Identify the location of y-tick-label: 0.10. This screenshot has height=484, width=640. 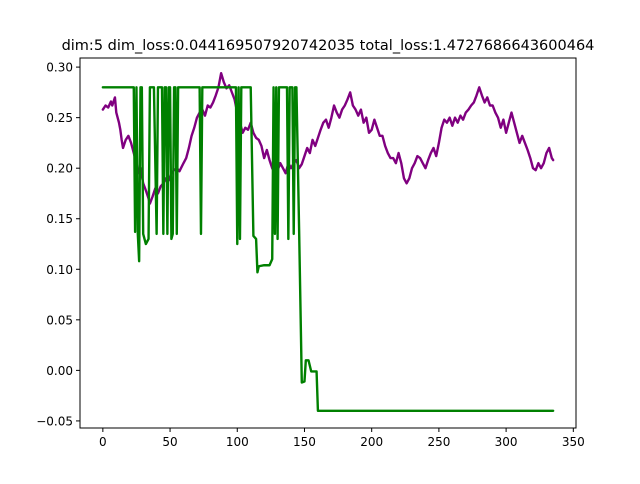
(59, 270).